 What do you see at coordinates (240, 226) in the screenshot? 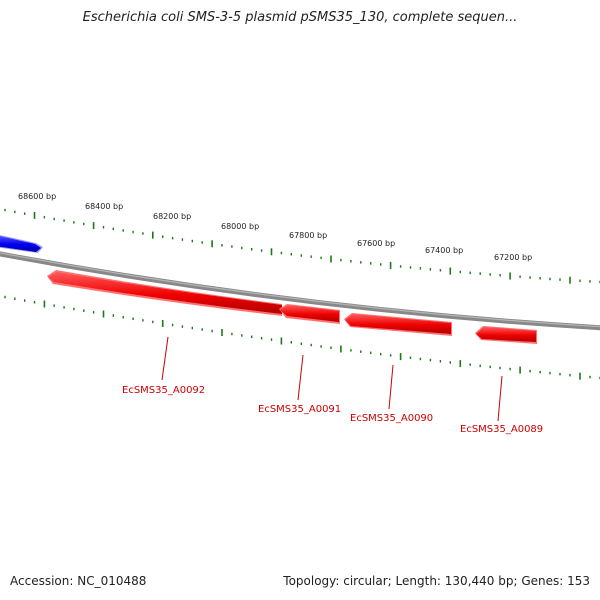
I see `tick-label: 68000 bp` at bounding box center [240, 226].